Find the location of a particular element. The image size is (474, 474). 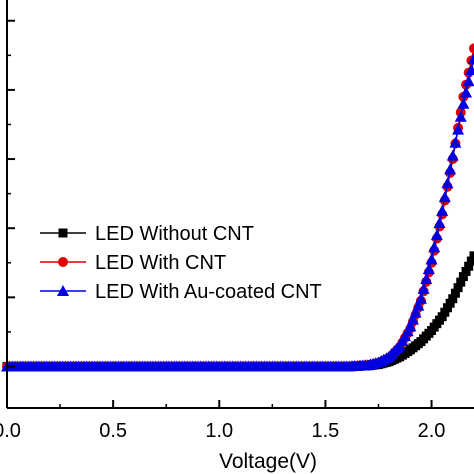

x-tick-label-1: 0.5 is located at coordinates (113, 431).